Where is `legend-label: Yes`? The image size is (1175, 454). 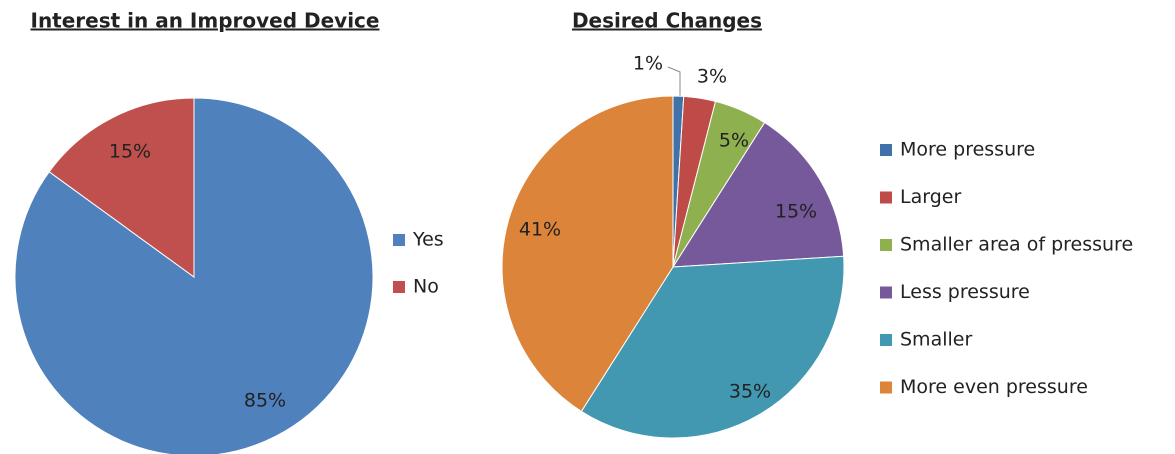
legend-label: Yes is located at coordinates (428, 240).